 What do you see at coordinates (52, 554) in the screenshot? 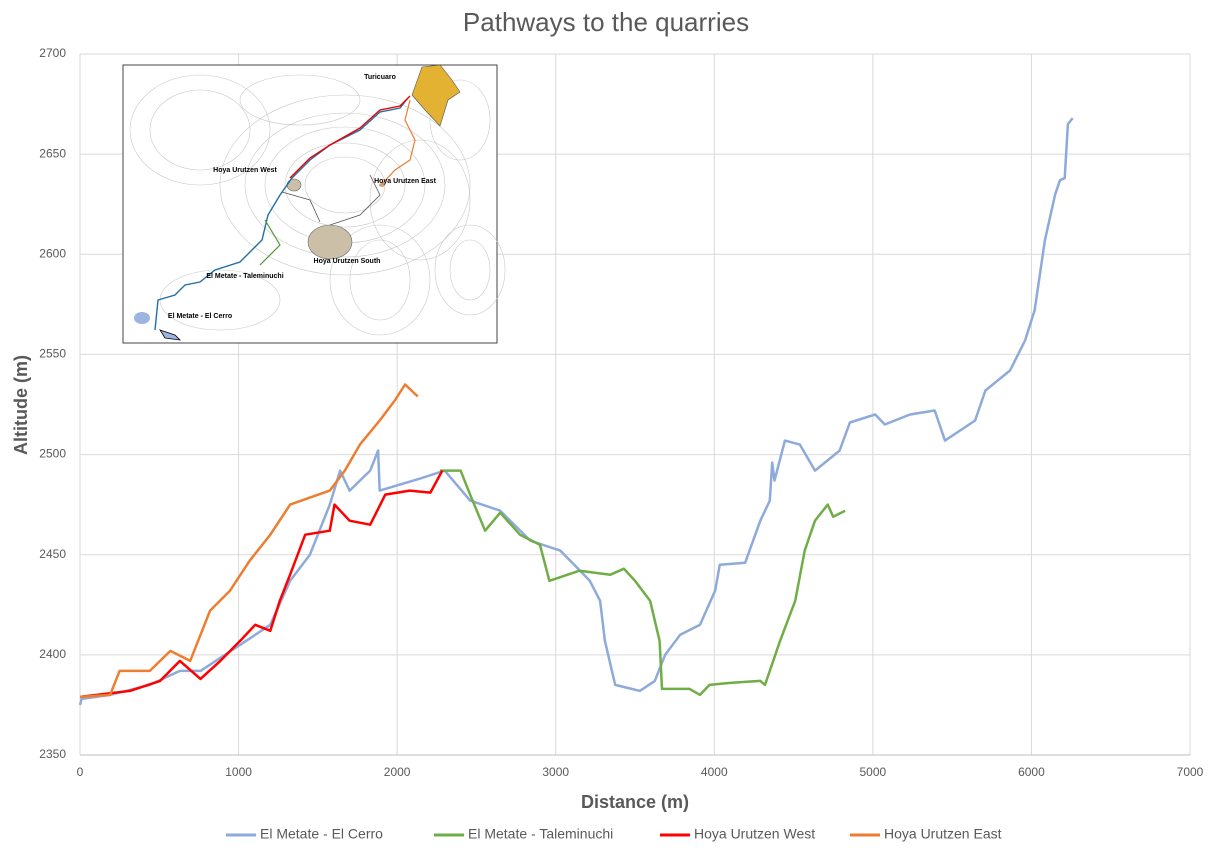
I see `y-tick-label: 2450` at bounding box center [52, 554].